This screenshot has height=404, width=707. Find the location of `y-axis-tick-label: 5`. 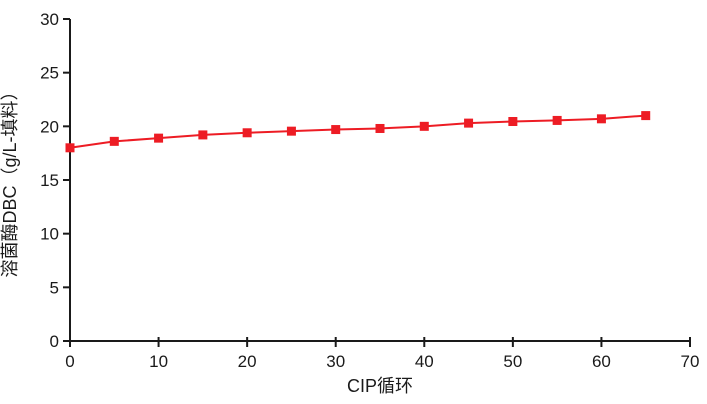

y-axis-tick-label: 5 is located at coordinates (54, 287).